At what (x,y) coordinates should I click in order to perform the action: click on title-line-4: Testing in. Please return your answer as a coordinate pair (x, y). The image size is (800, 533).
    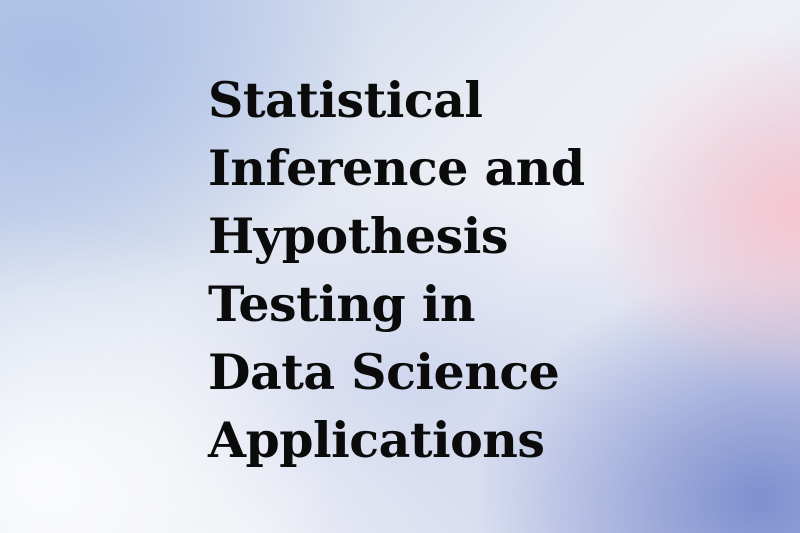
    Looking at the image, I should click on (342, 304).